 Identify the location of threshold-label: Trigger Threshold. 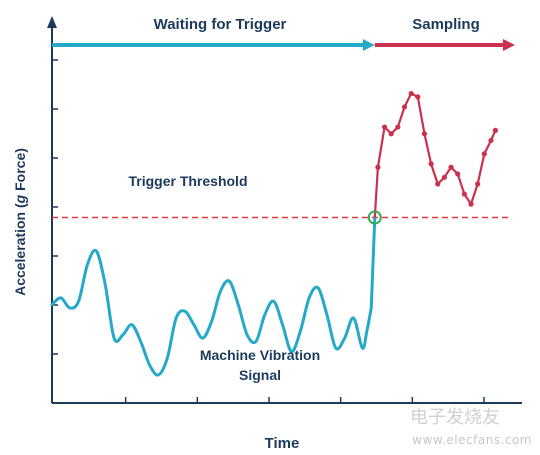
(187, 181).